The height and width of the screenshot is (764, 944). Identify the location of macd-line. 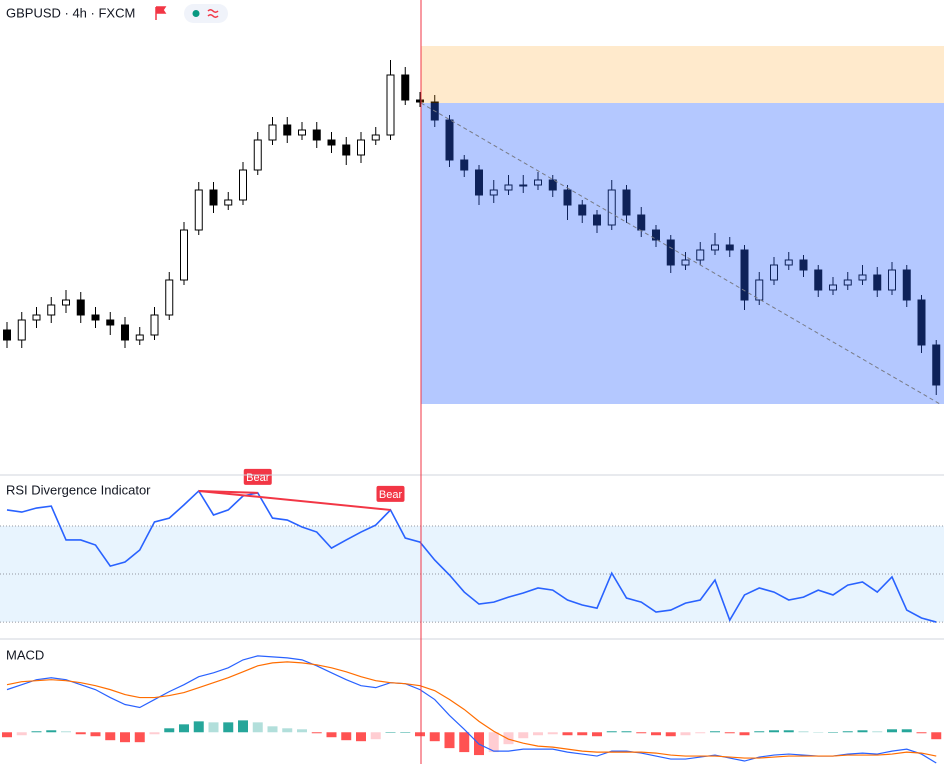
(471, 710).